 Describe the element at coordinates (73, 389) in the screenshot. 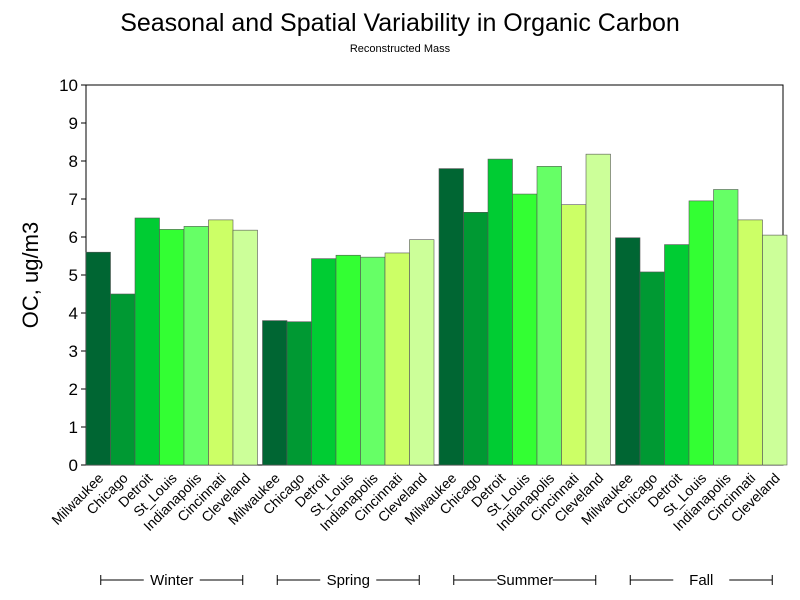

I see `y-tick-label: 2` at that location.